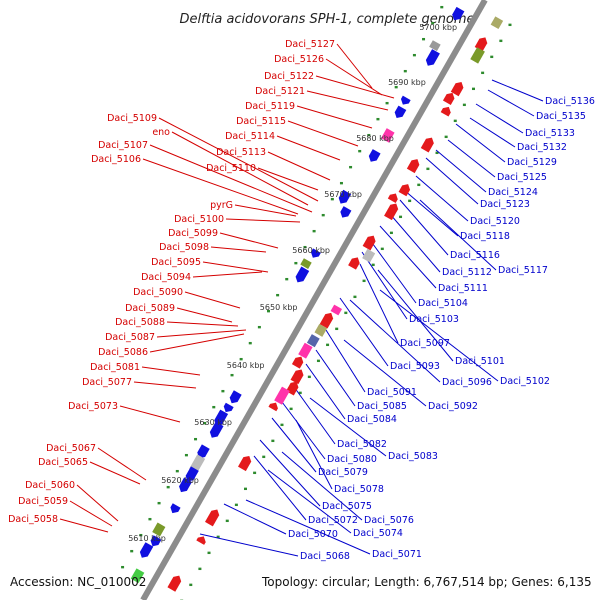 Image resolution: width=600 pixels, height=600 pixels. I want to click on scale-mark-label: 5700 kbp, so click(438, 27).